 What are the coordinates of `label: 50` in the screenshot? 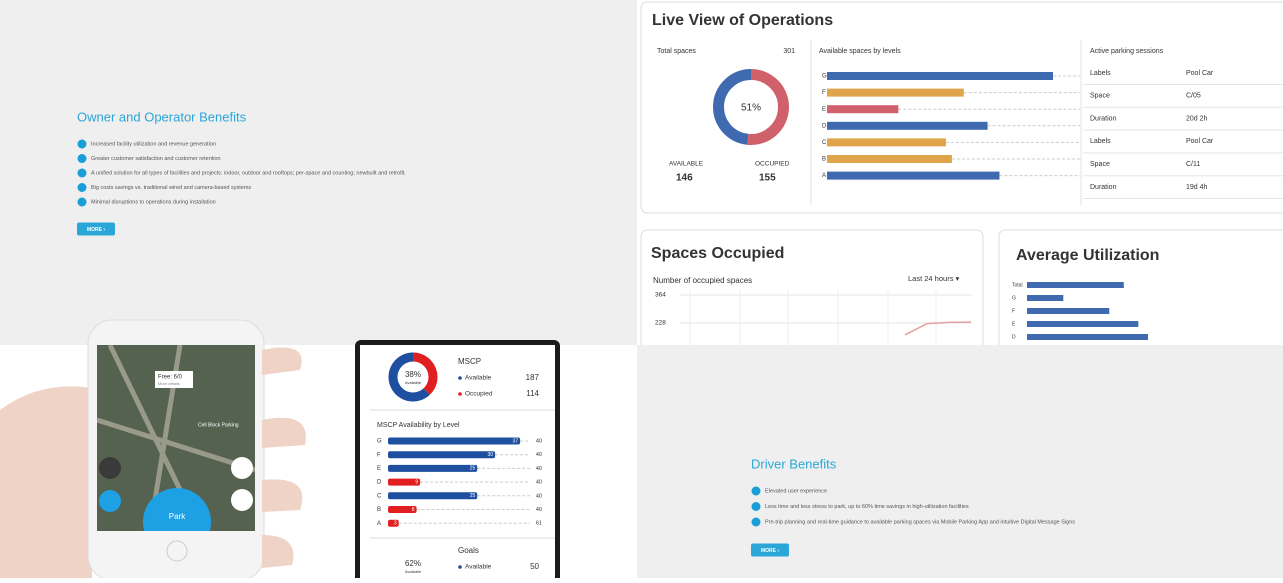 It's located at (534, 566).